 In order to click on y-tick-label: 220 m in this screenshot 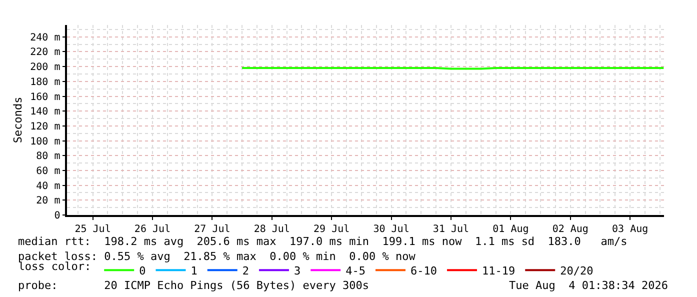, I will do `click(45, 52)`.